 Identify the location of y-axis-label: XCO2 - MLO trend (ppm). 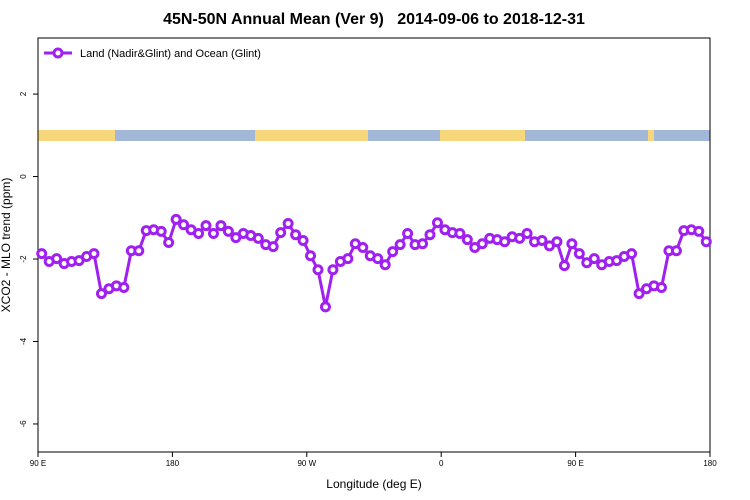
(6, 245).